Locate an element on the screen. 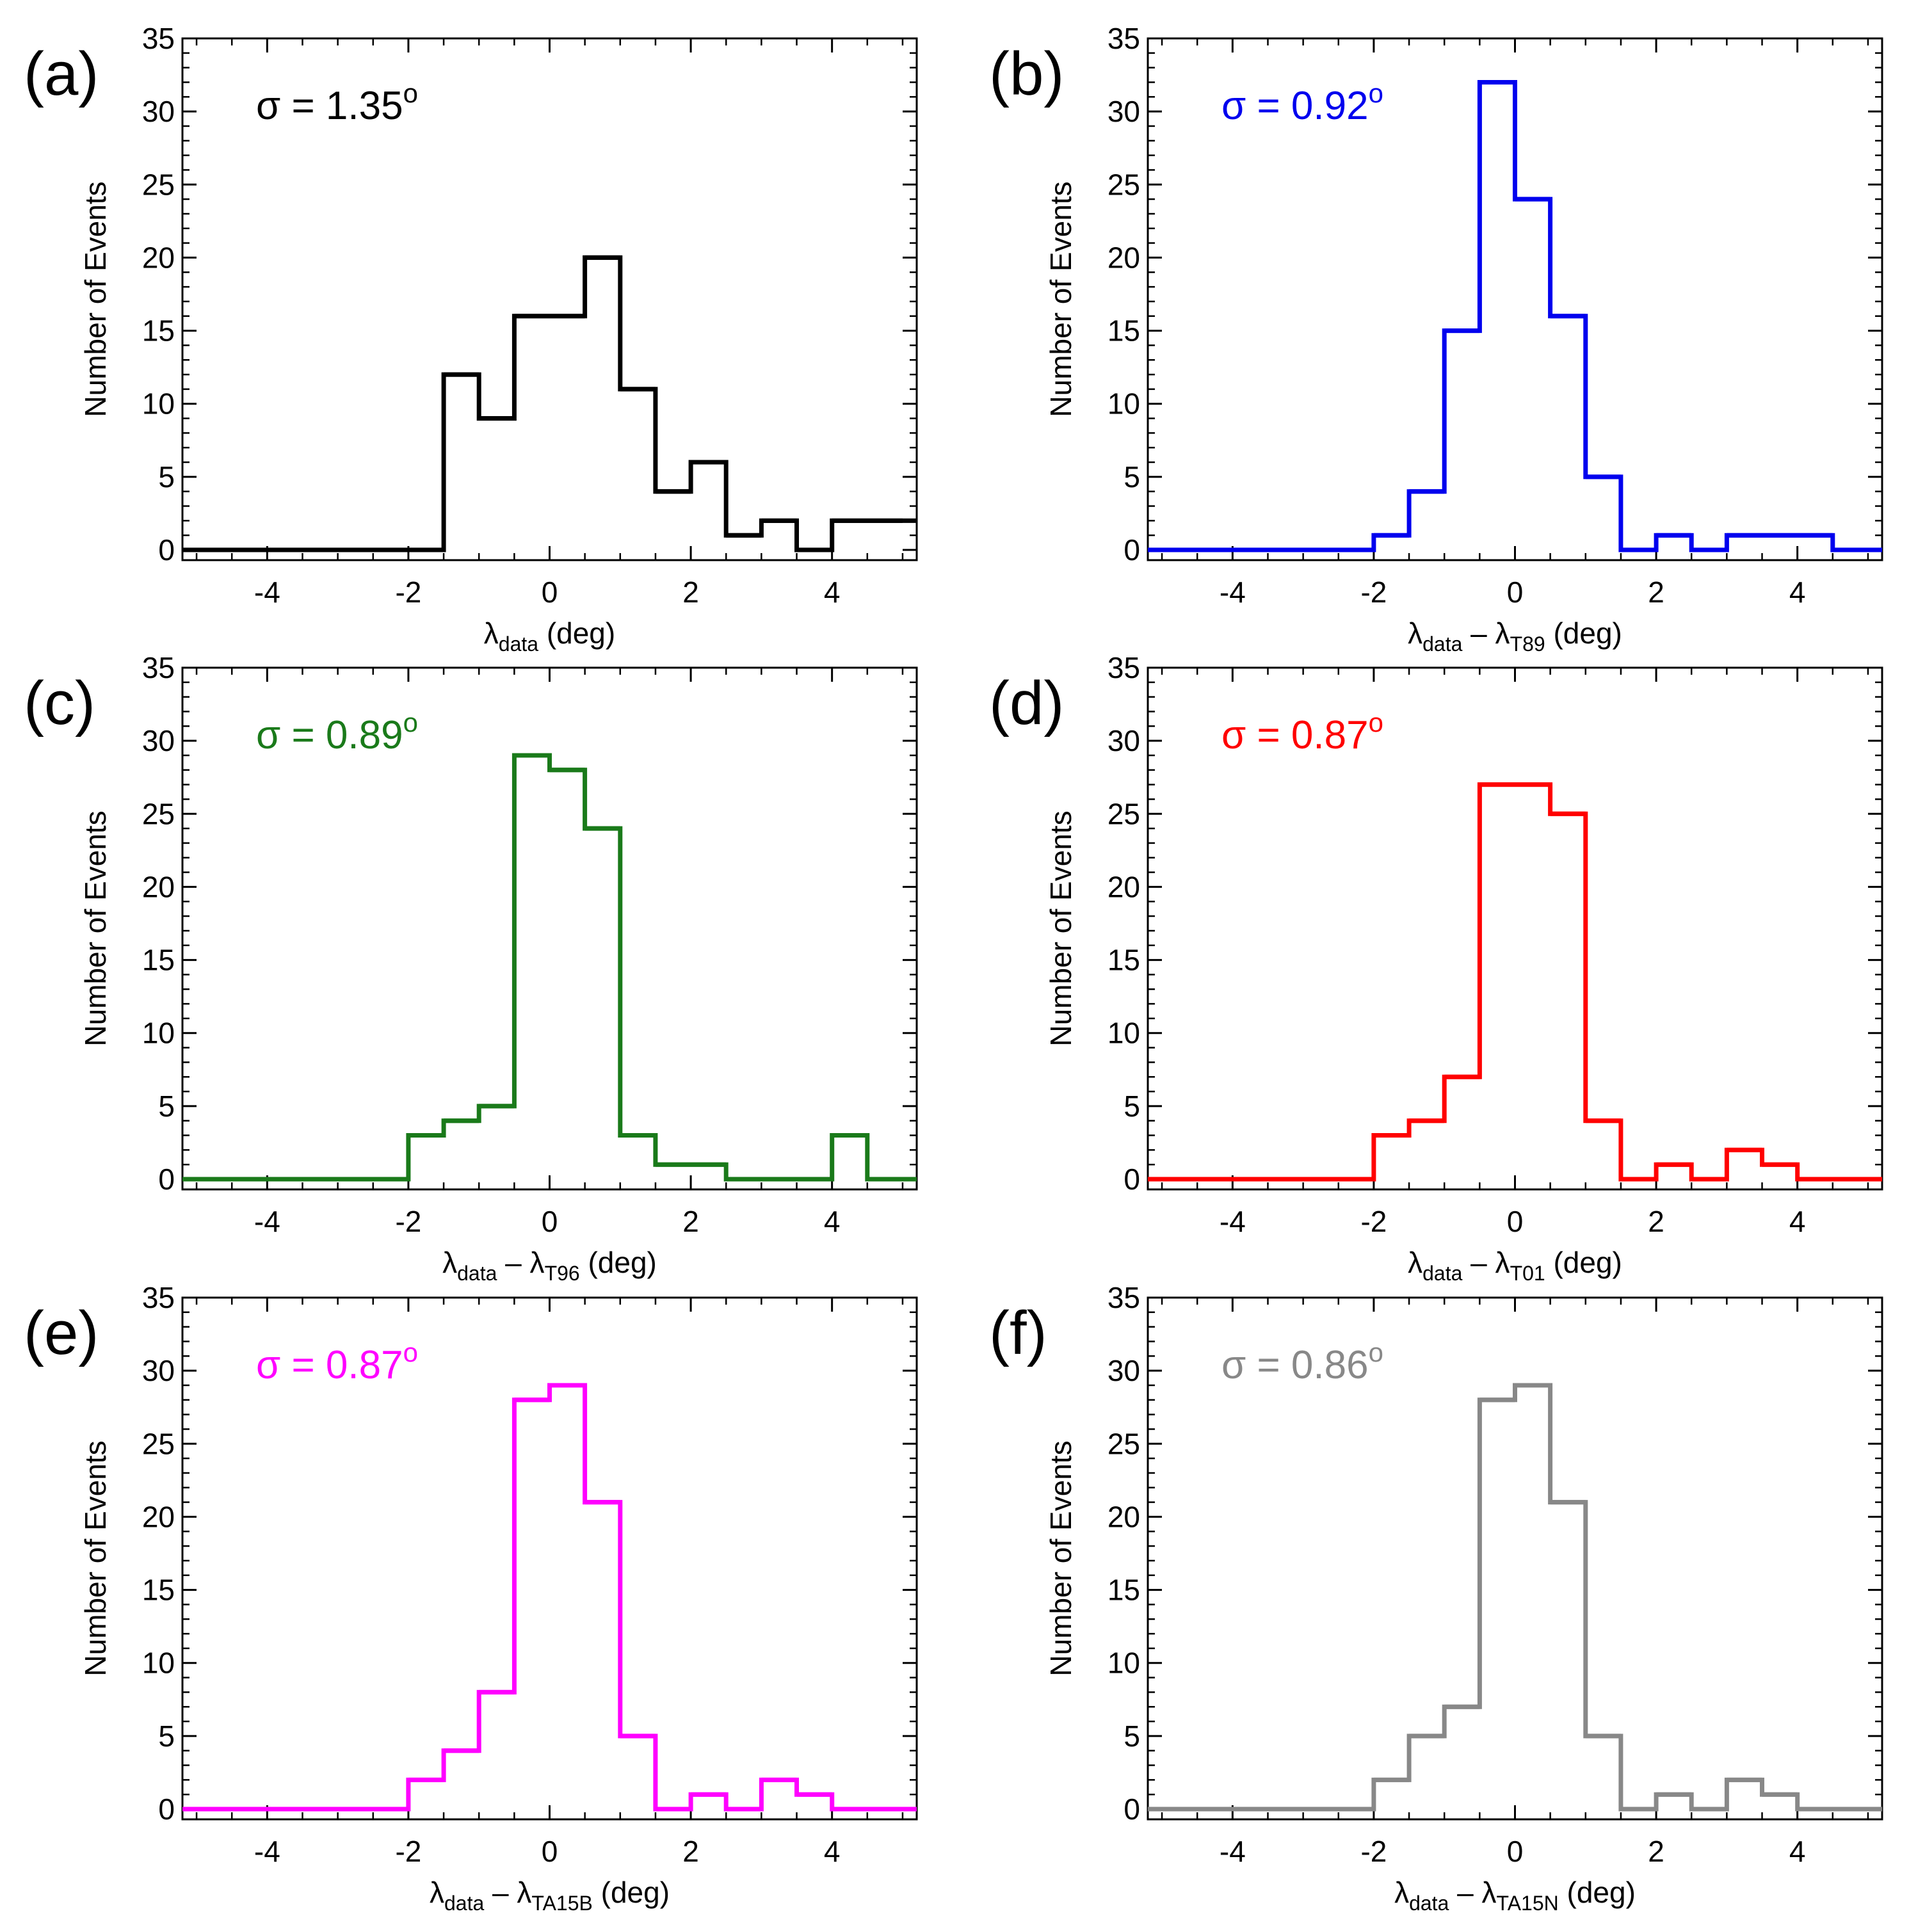 This screenshot has height=1932, width=1909. x-axis-title: λdata (deg) is located at coordinates (549, 636).